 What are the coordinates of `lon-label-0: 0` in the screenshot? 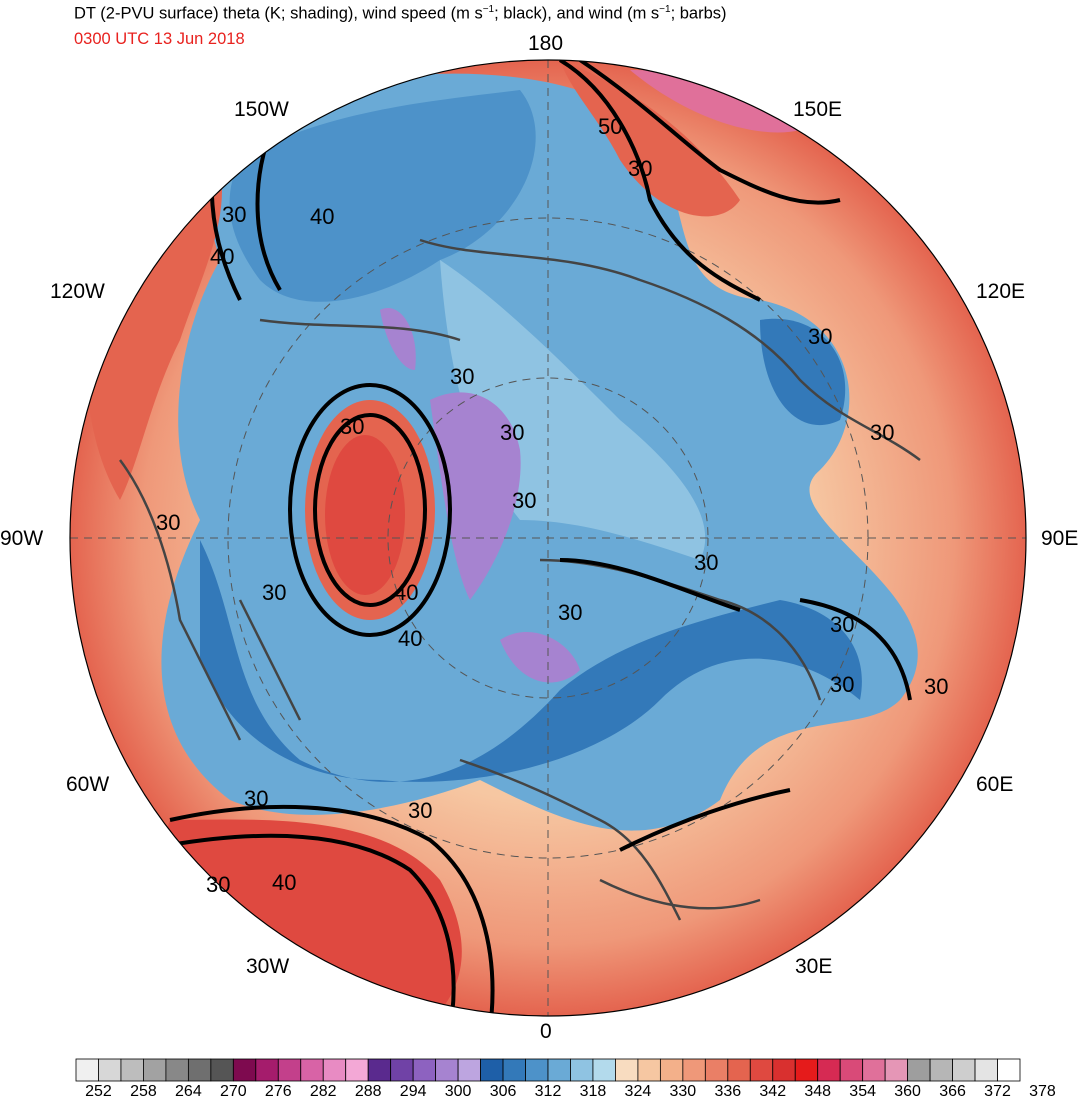 It's located at (546, 1031).